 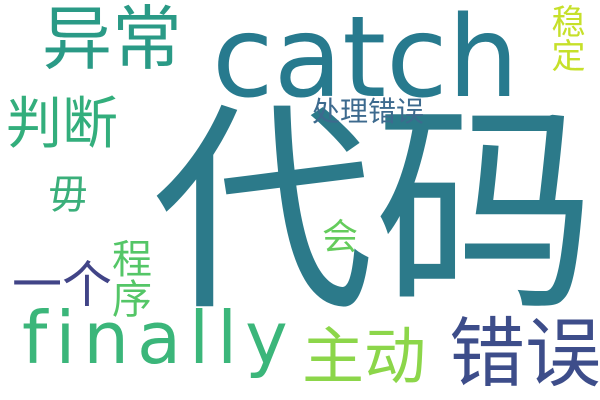 What do you see at coordinates (368, 111) in the screenshot?
I see `word-chulicuowu: 处理错误` at bounding box center [368, 111].